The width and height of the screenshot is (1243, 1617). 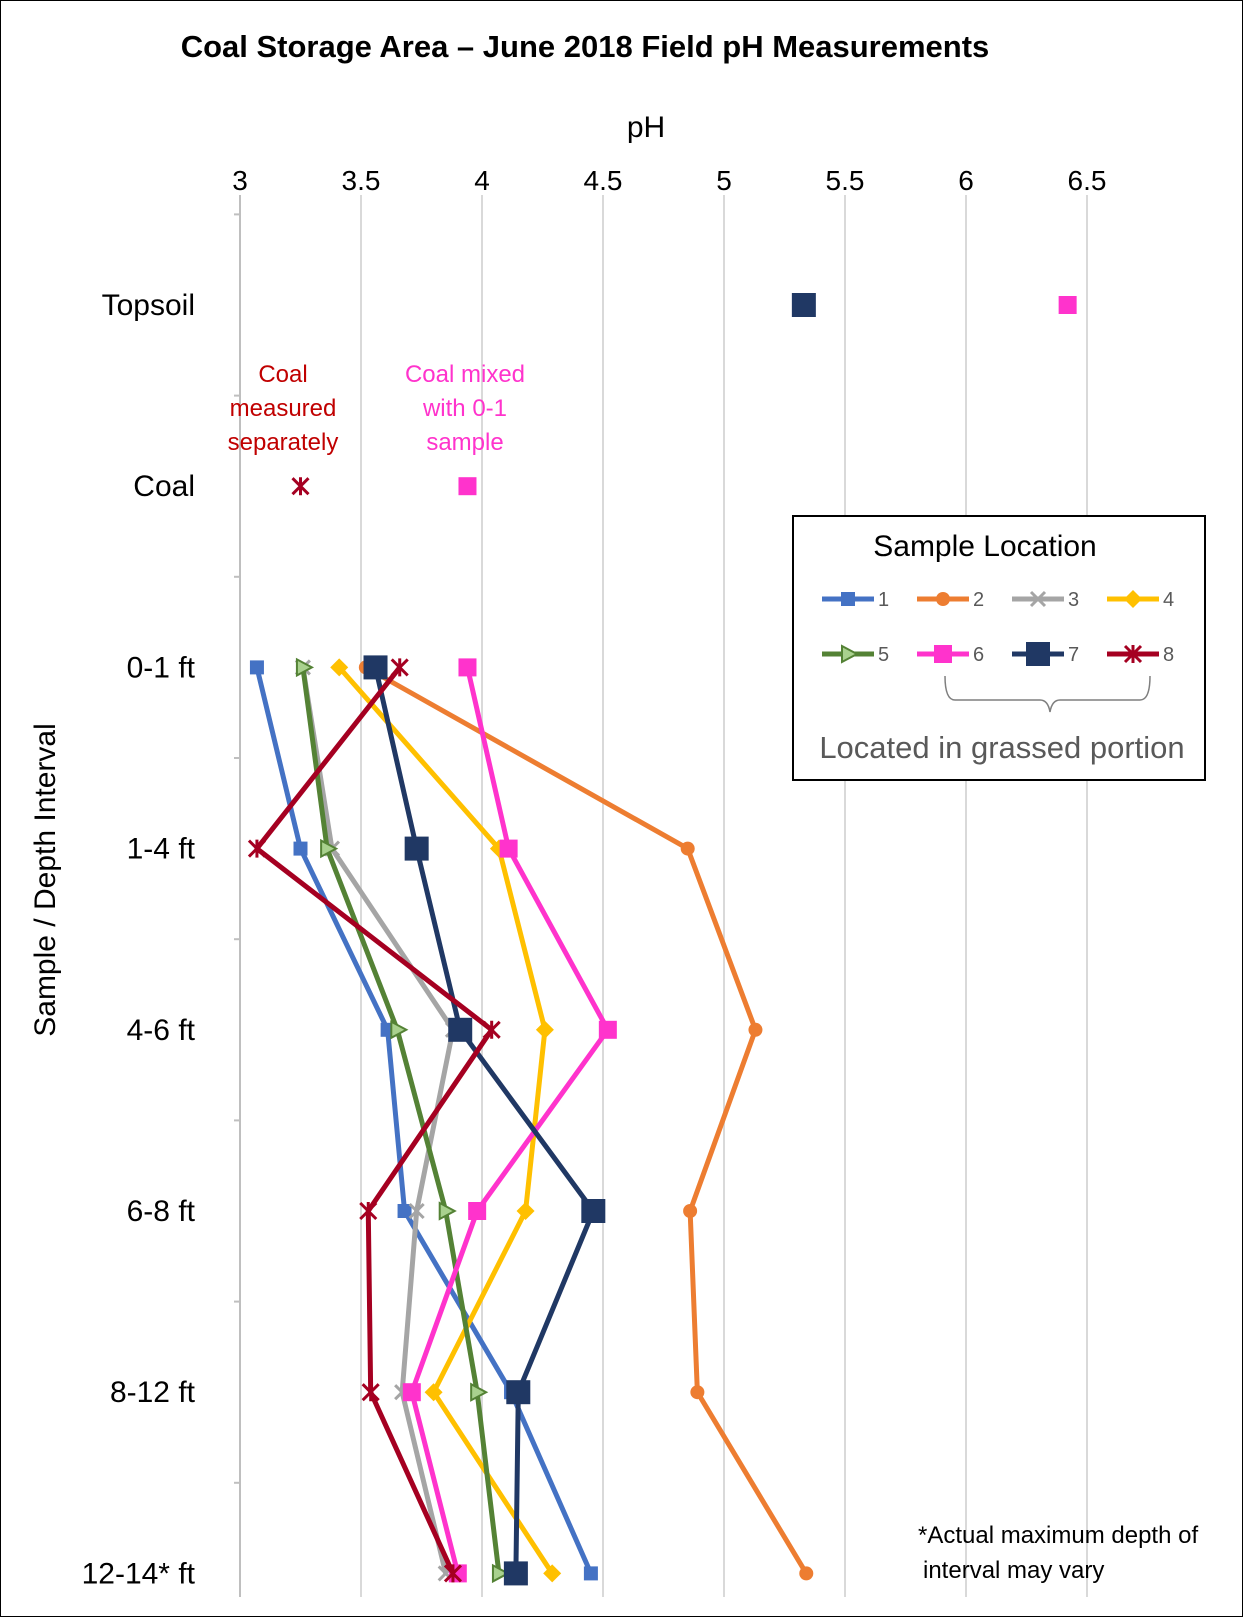 I want to click on x-tick-label: 6, so click(x=966, y=180).